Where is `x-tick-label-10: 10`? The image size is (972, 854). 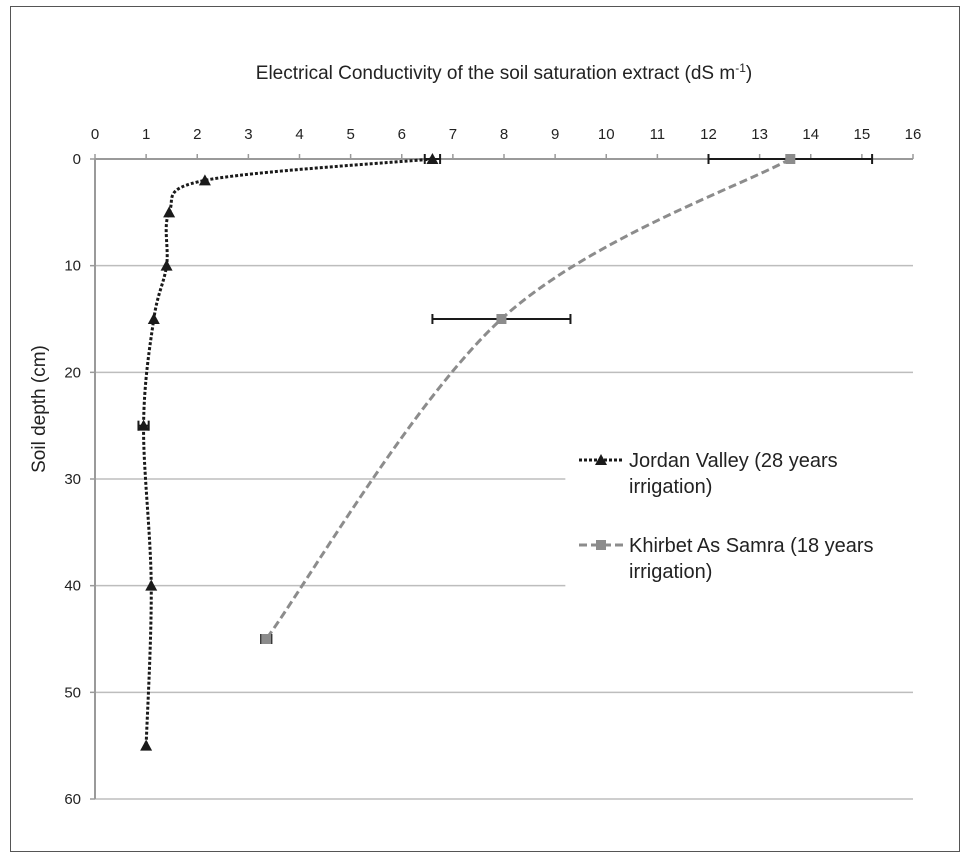 x-tick-label-10: 10 is located at coordinates (606, 134).